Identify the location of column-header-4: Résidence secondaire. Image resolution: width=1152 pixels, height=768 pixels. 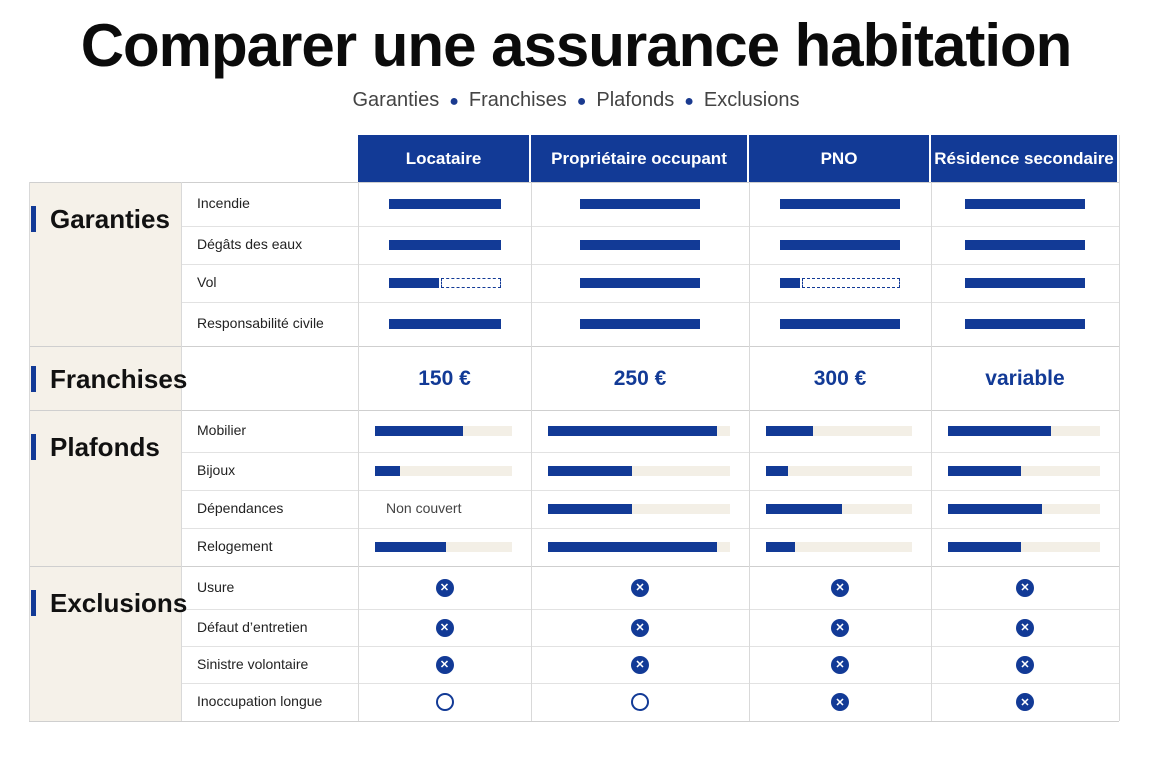
(1024, 158).